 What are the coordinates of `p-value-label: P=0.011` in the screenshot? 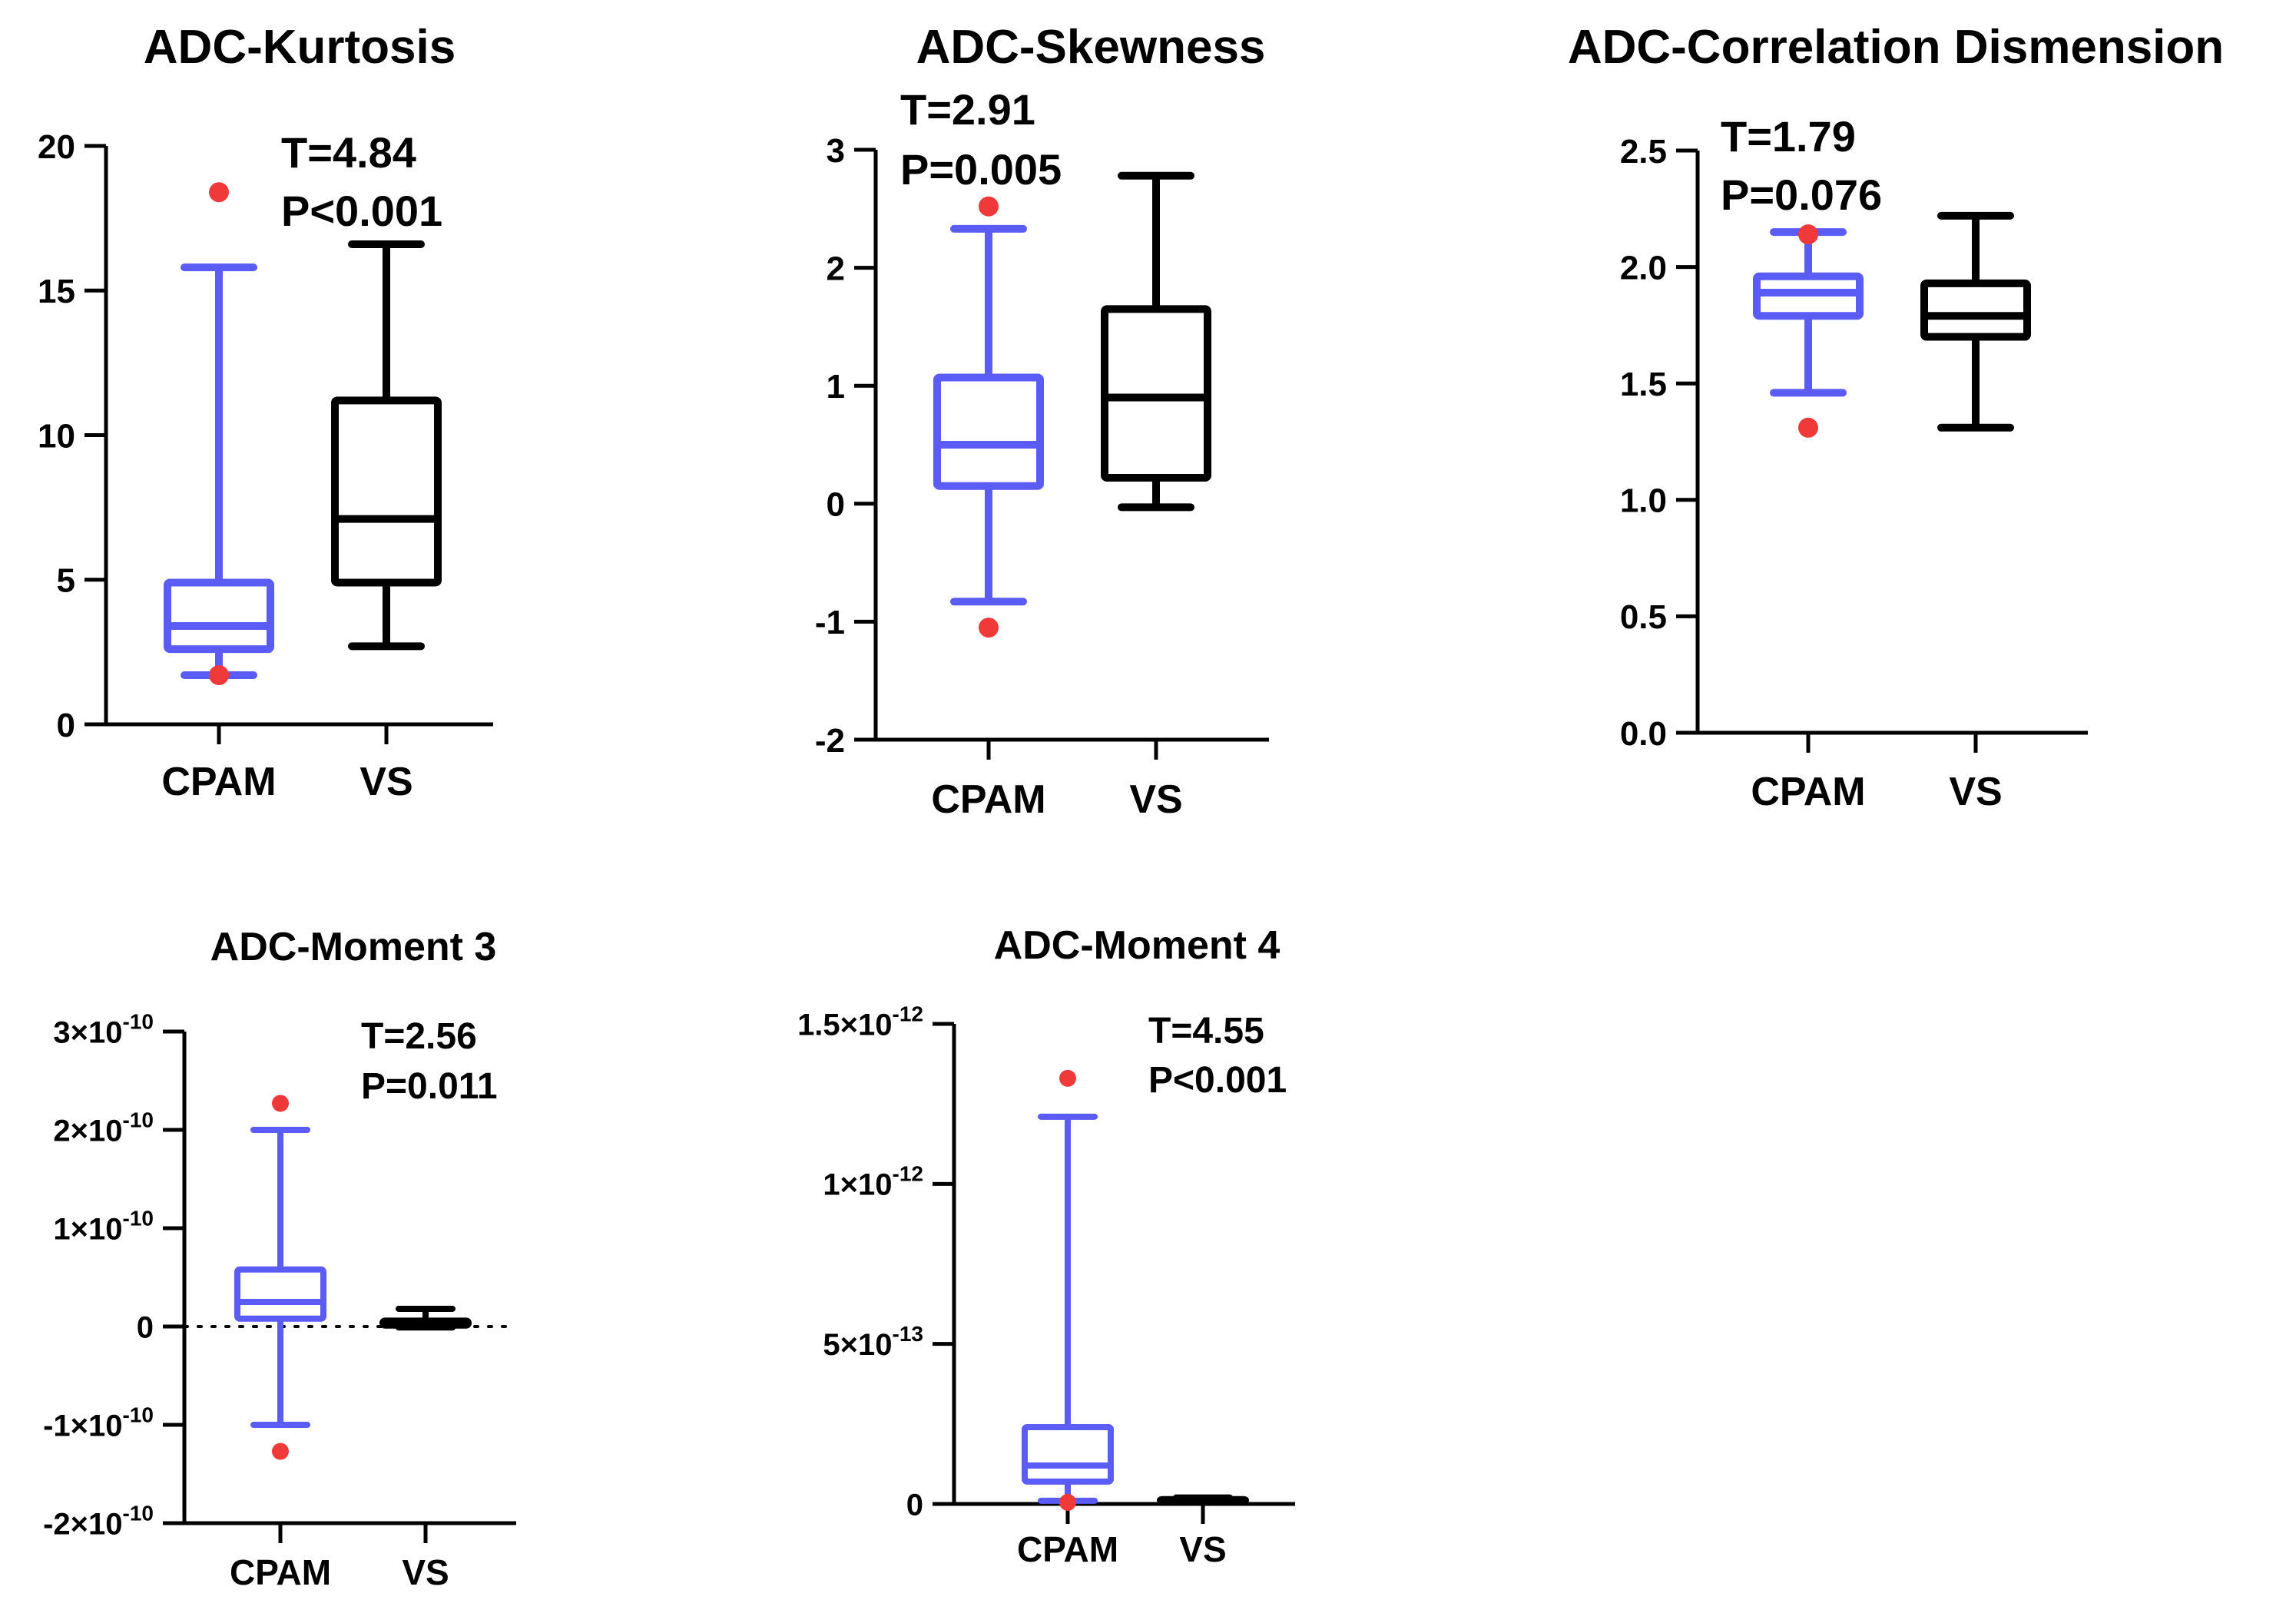 It's located at (429, 1086).